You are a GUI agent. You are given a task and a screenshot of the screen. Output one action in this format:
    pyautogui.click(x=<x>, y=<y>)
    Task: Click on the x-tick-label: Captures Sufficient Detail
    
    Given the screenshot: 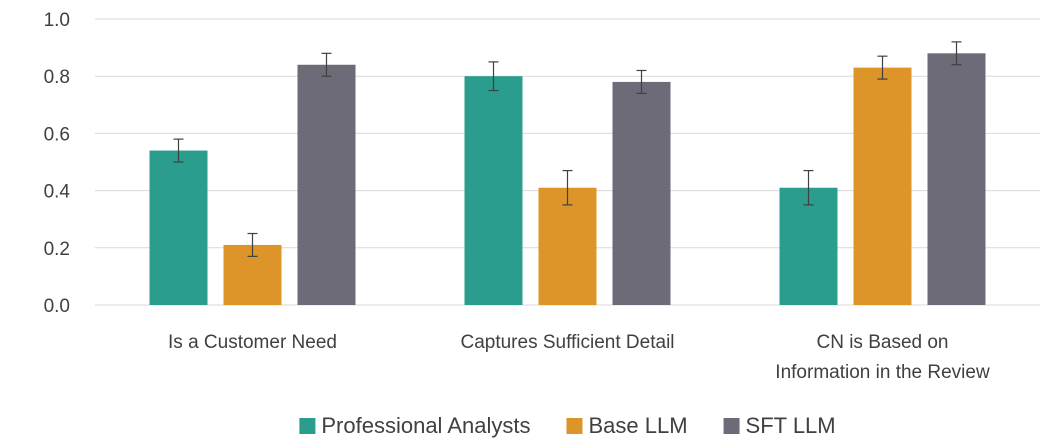 What is the action you would take?
    pyautogui.click(x=567, y=342)
    